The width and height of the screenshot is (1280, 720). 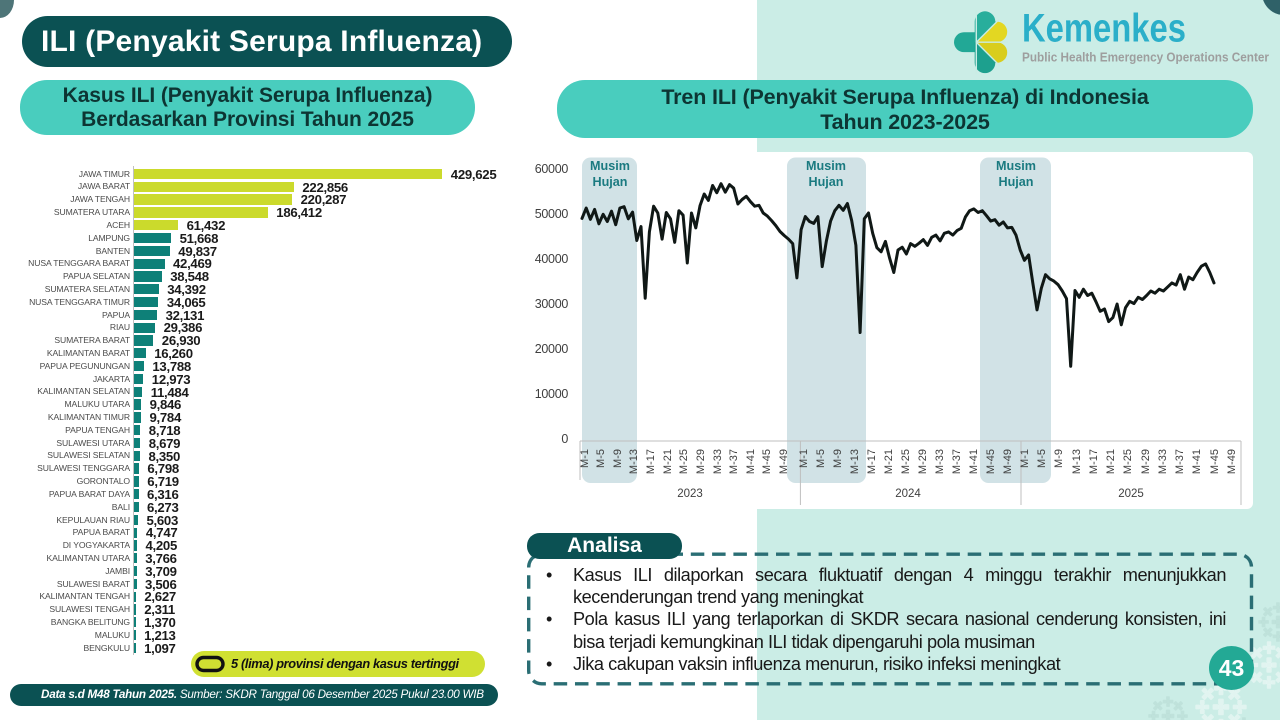 I want to click on svg-text: Kemenkes, so click(x=1104, y=29).